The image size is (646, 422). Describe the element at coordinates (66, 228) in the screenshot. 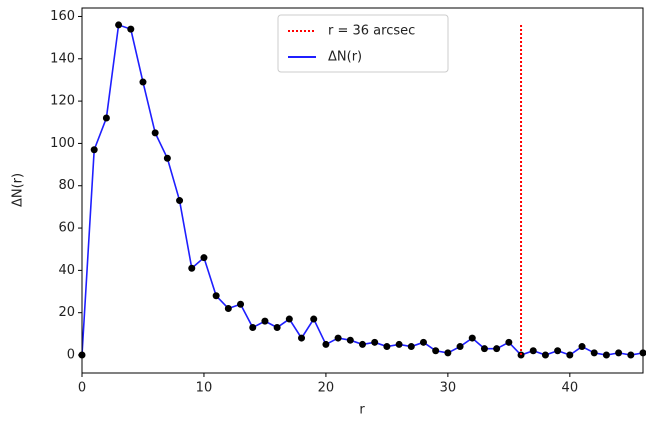

I see `y-tick-label: 60` at that location.